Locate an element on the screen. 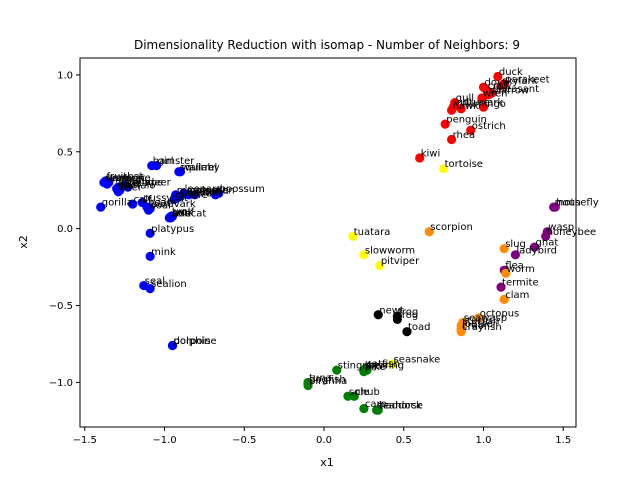 The height and width of the screenshot is (480, 640). point-label: mongoose is located at coordinates (203, 190).